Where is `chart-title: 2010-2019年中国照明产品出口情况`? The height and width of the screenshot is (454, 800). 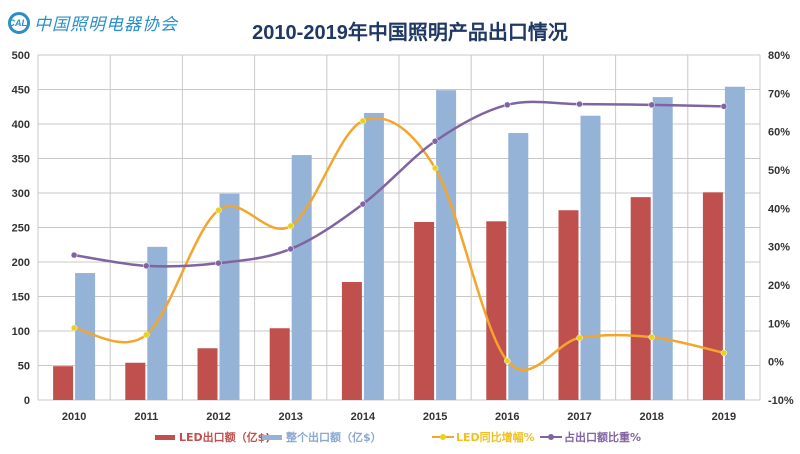
chart-title: 2010-2019年中国照明产品出口情况 is located at coordinates (410, 33).